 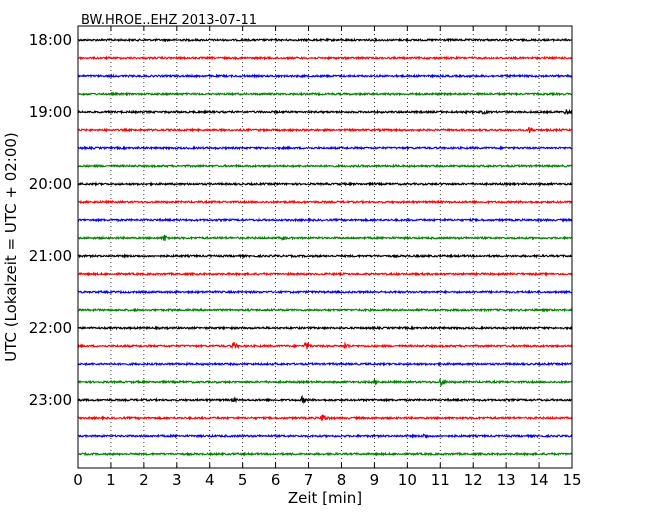 I want to click on x-tick-label: 15, so click(x=571, y=480).